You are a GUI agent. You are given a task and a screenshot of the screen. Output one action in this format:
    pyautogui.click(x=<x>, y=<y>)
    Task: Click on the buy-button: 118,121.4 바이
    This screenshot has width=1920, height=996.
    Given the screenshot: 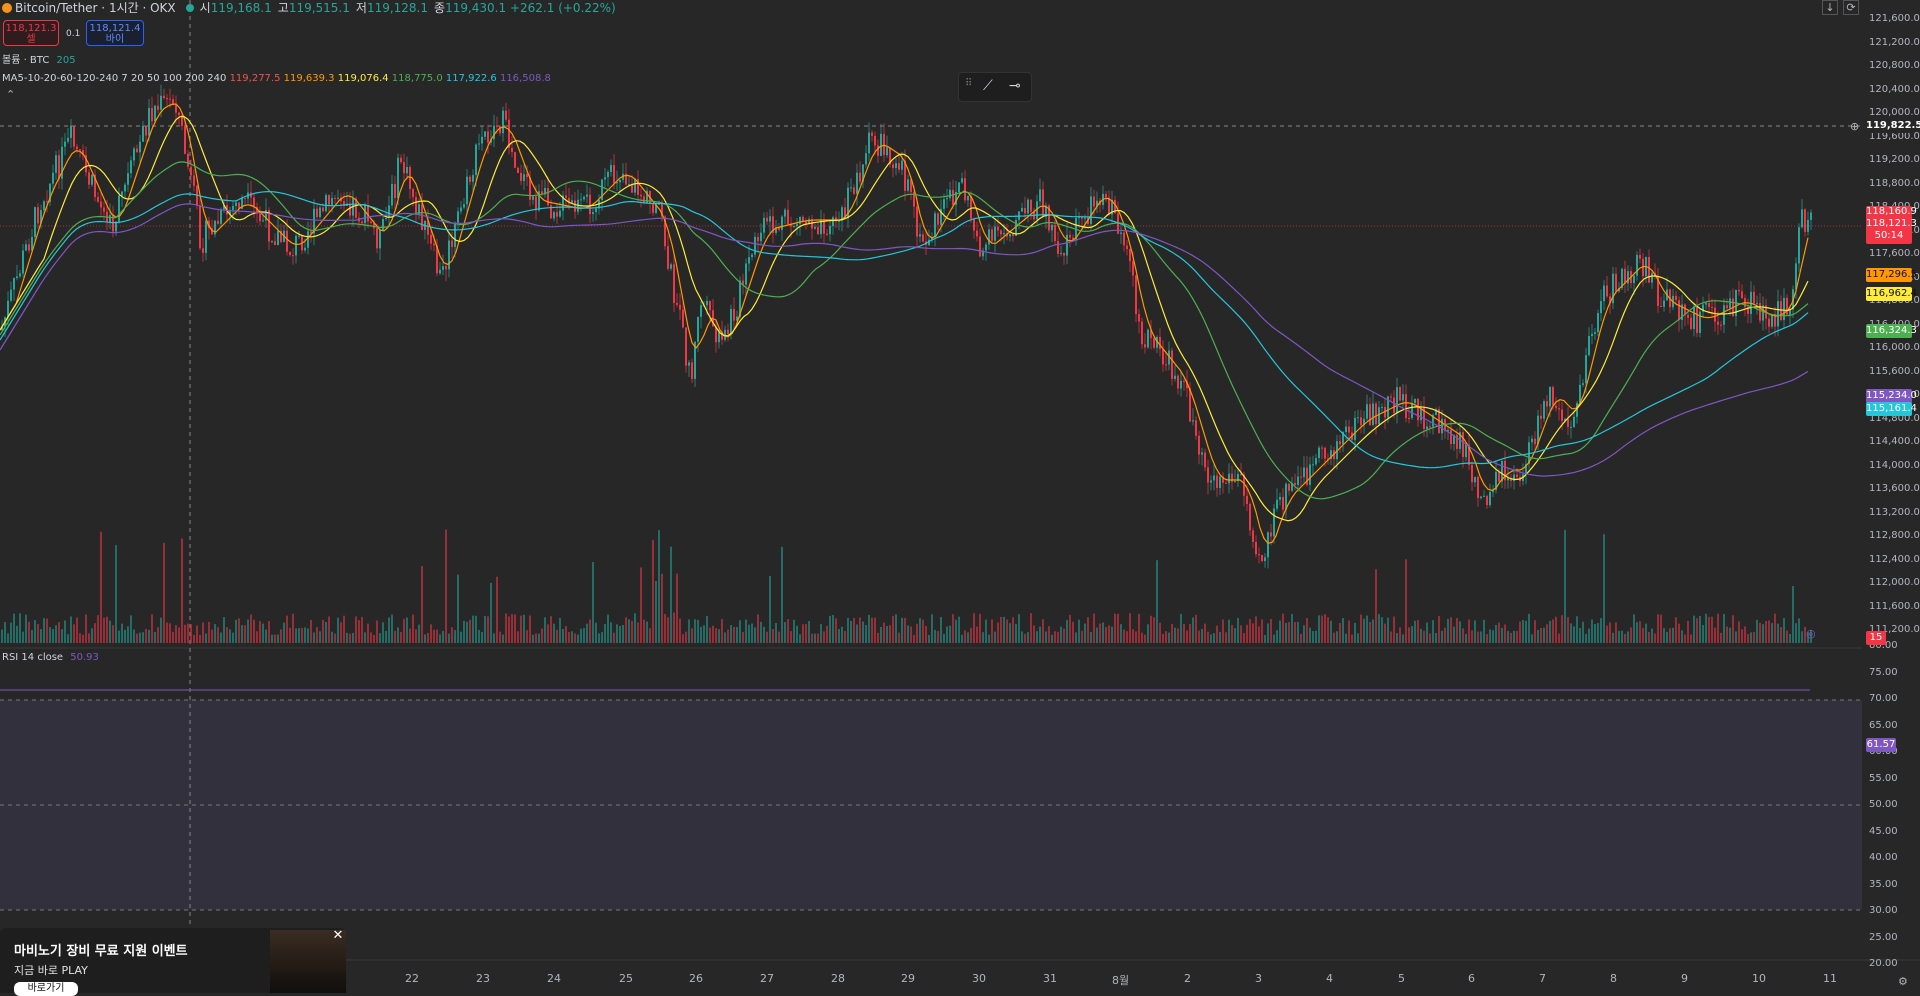 What is the action you would take?
    pyautogui.click(x=115, y=33)
    